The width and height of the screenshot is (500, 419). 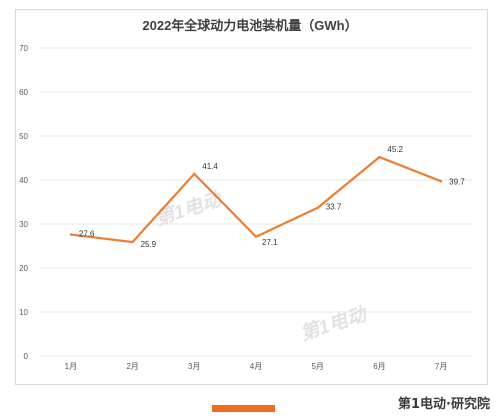 What do you see at coordinates (270, 242) in the screenshot?
I see `data-label: 27.1` at bounding box center [270, 242].